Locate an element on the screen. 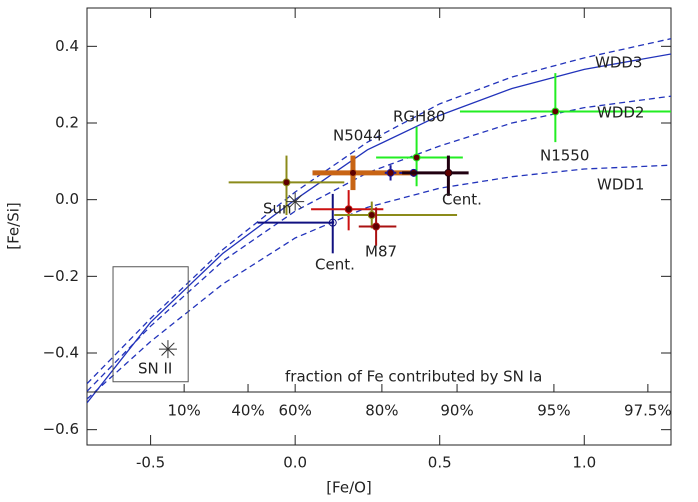  y-tick-label: 0.4 is located at coordinates (67, 46).